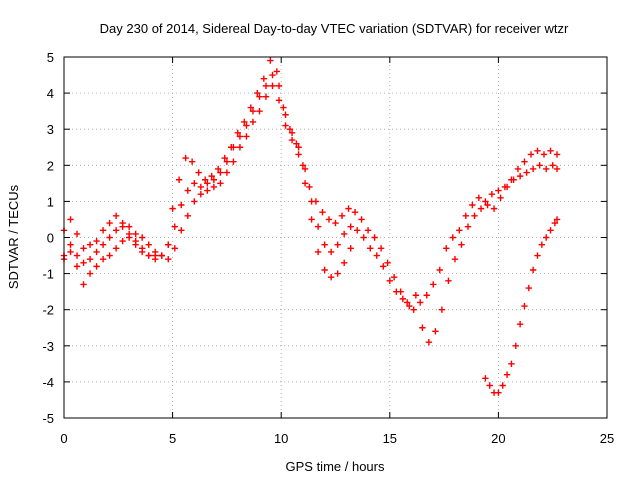 This screenshot has height=480, width=640. I want to click on x-tick-label: 5, so click(172, 438).